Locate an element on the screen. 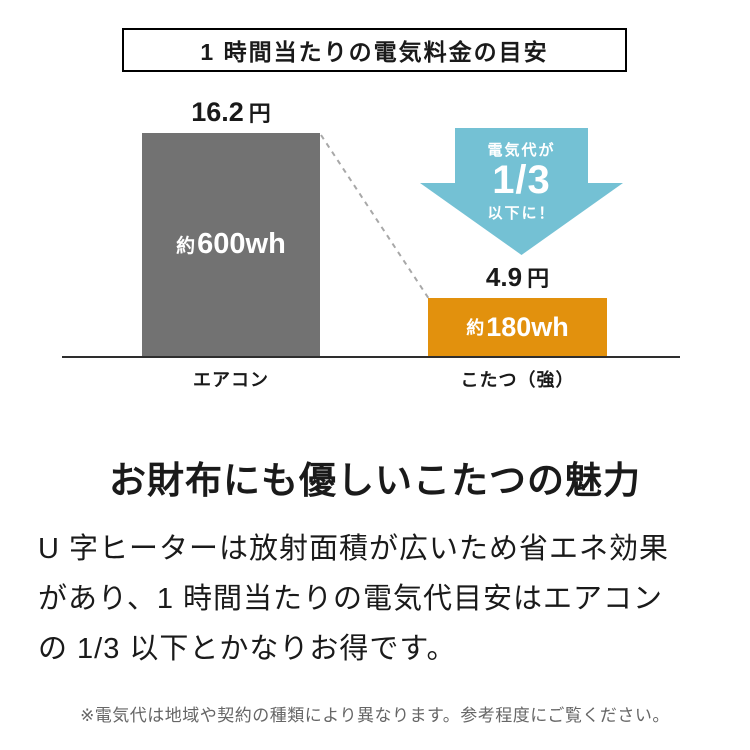  kotatsu-value: 4.9 is located at coordinates (504, 277).